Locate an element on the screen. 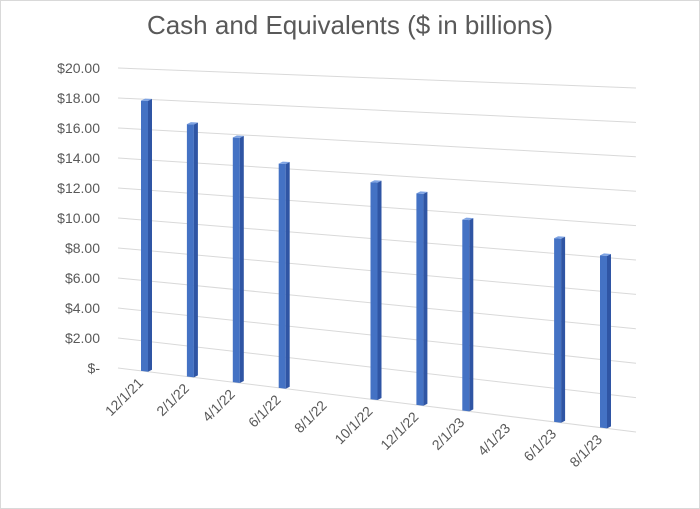 The width and height of the screenshot is (700, 509). x-tick-label: 12/1/22 is located at coordinates (399, 430).